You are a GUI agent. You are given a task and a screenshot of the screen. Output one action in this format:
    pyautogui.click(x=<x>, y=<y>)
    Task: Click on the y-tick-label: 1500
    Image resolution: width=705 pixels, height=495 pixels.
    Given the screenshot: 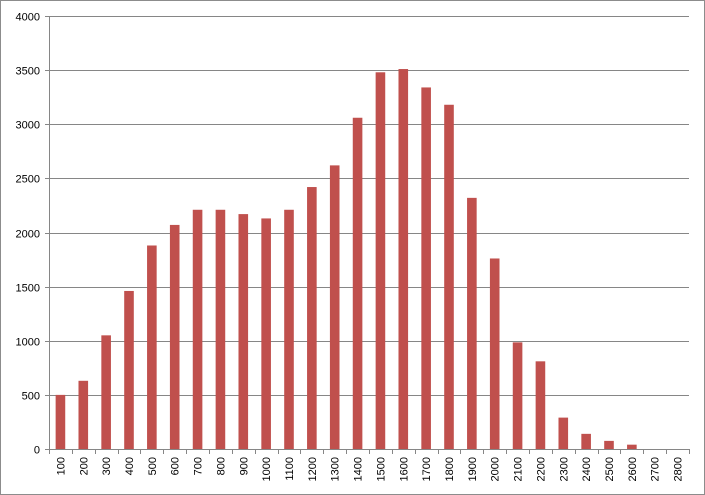 What is the action you would take?
    pyautogui.click(x=28, y=289)
    